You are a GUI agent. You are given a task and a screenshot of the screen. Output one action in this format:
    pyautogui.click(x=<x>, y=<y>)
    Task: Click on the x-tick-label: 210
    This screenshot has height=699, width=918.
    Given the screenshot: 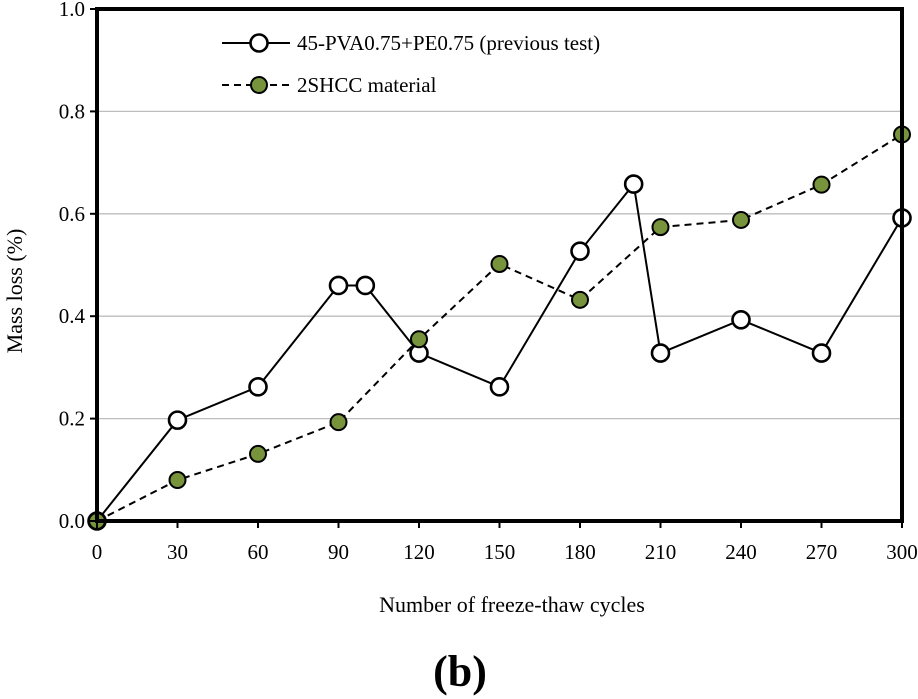 What is the action you would take?
    pyautogui.click(x=661, y=552)
    